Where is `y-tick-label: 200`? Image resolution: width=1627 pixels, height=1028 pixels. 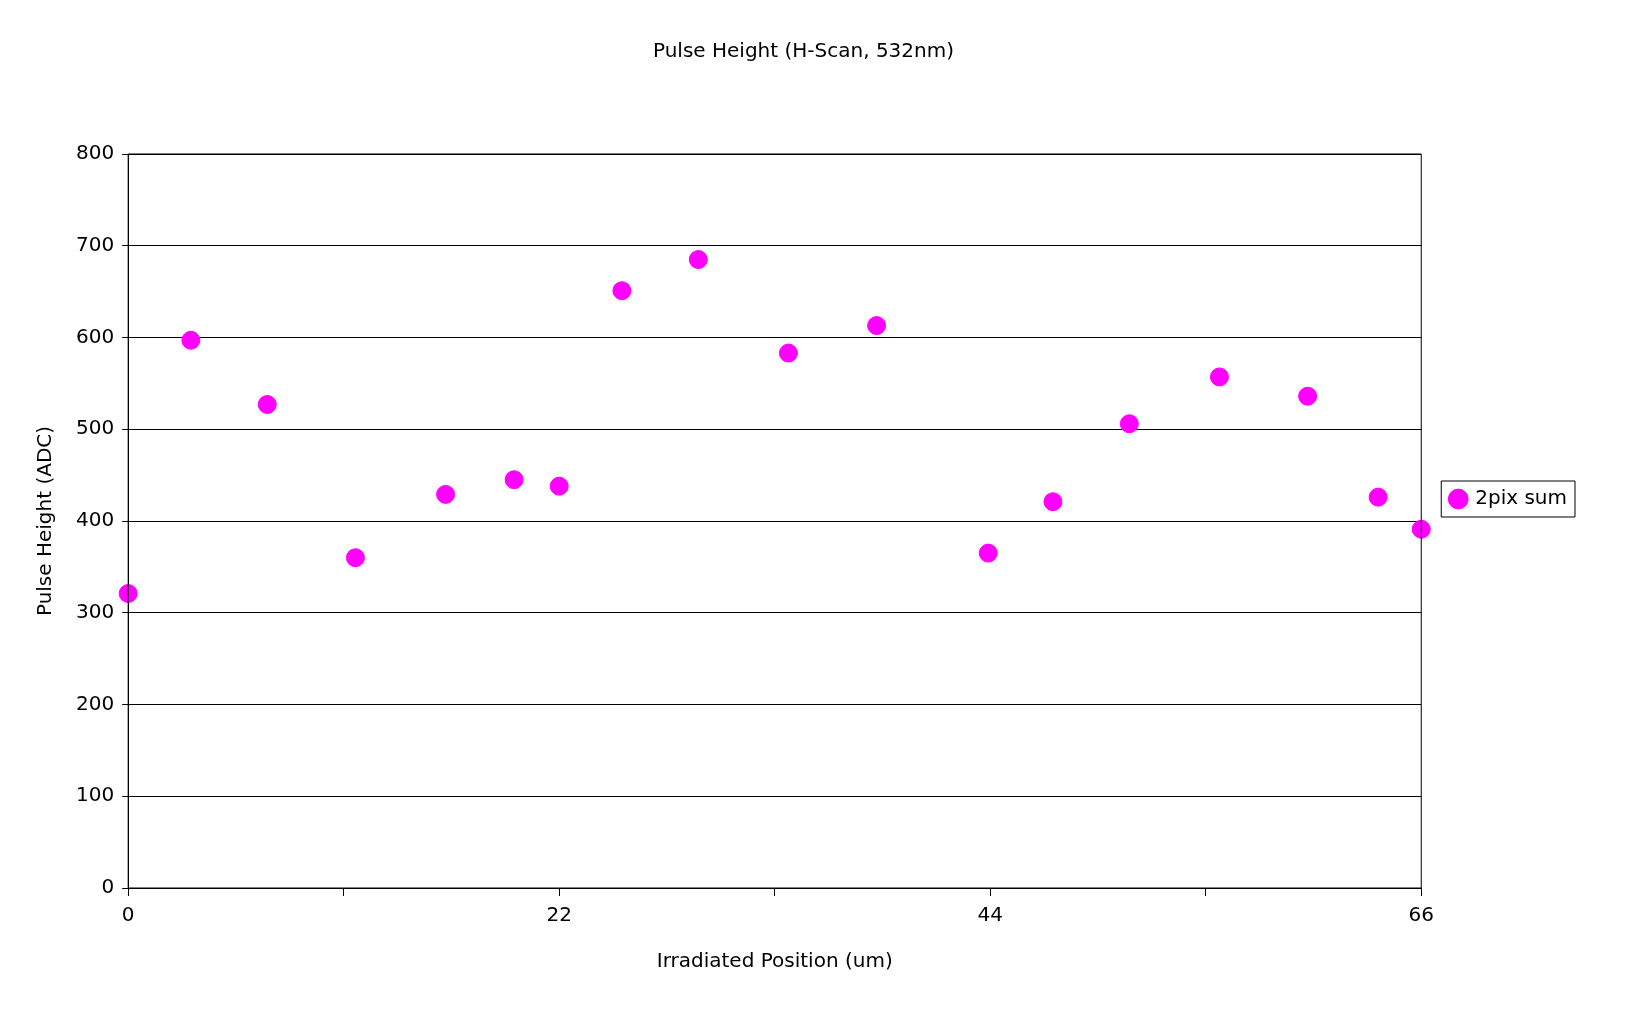
y-tick-label: 200 is located at coordinates (95, 702).